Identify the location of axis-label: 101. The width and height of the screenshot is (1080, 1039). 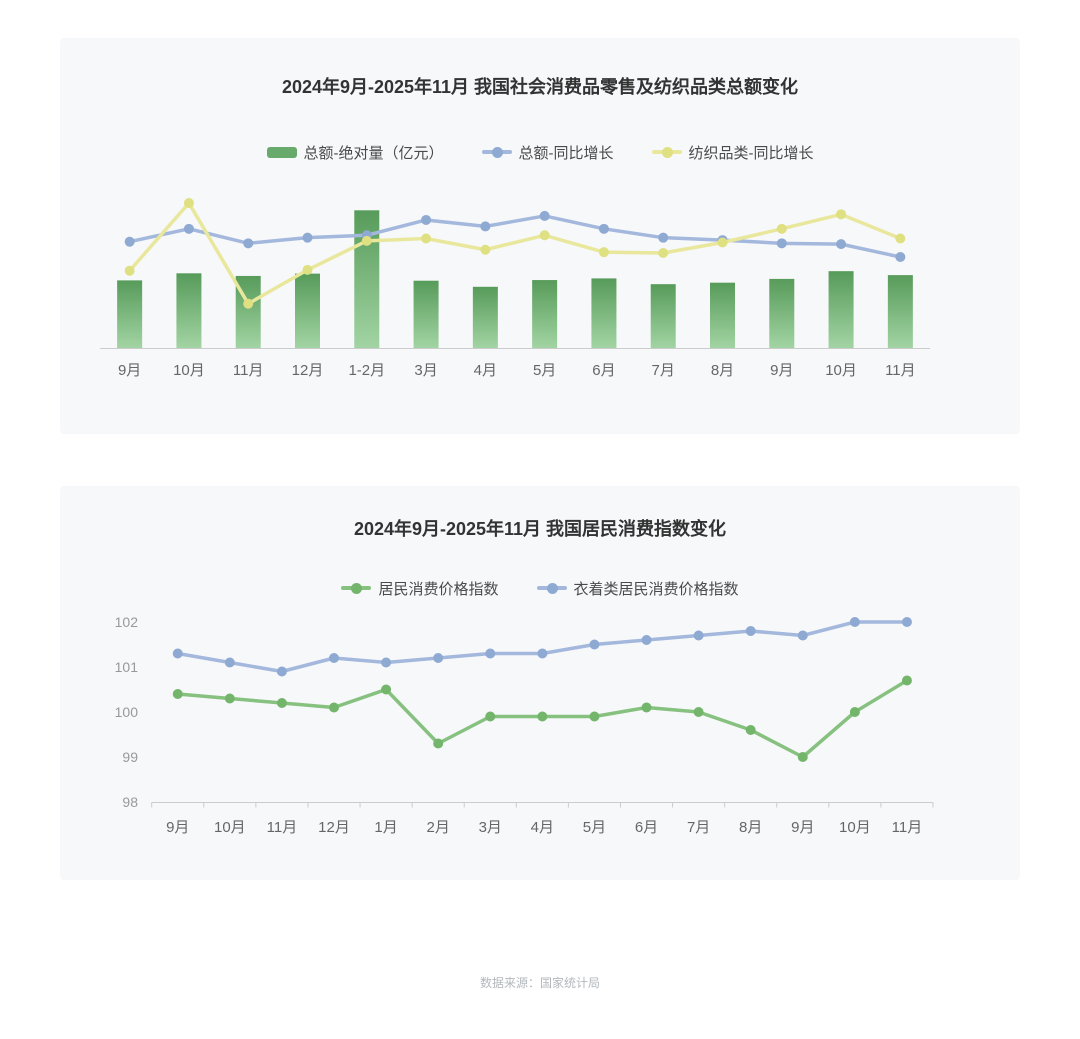
(127, 667).